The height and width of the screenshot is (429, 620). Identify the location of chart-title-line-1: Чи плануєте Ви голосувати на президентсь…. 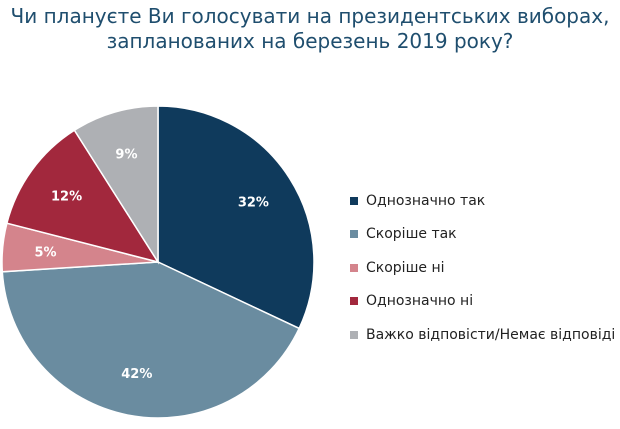
(310, 16).